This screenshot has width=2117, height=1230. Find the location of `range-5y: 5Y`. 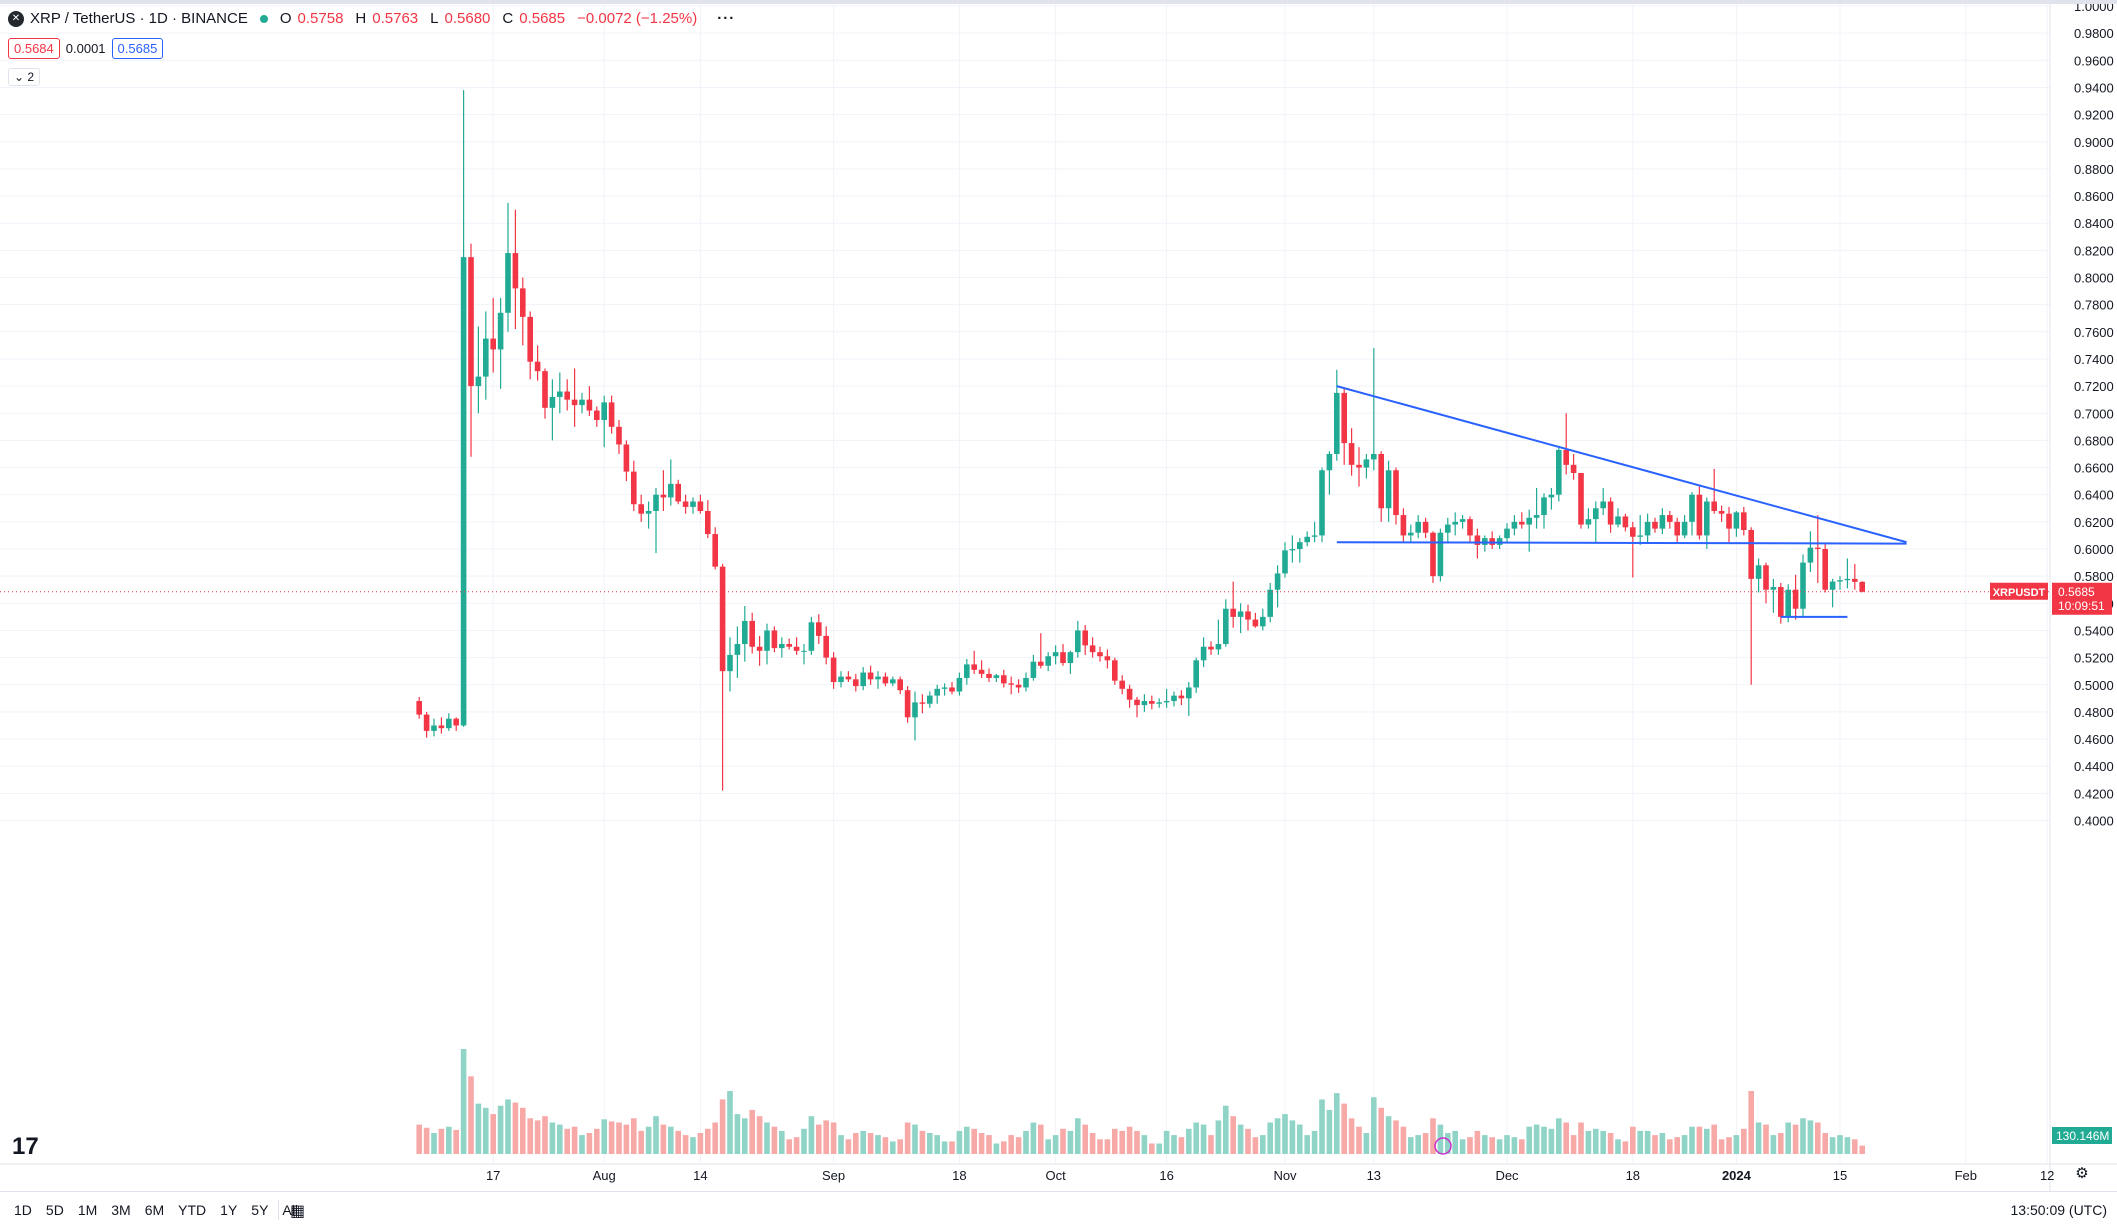

range-5y: 5Y is located at coordinates (260, 1210).